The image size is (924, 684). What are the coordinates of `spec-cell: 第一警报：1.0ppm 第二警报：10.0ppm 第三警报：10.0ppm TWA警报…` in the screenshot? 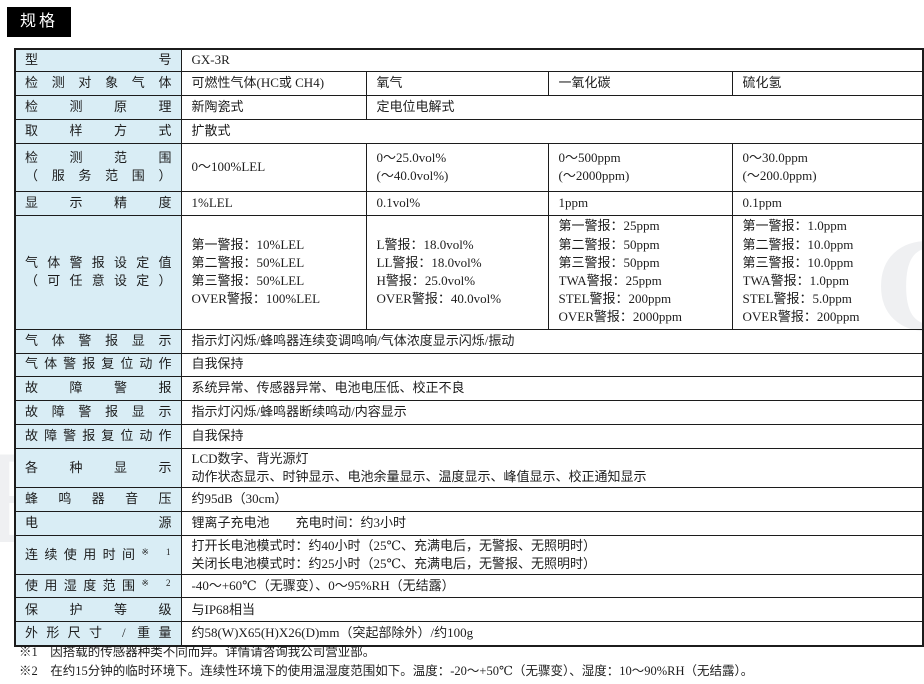 It's located at (827, 272).